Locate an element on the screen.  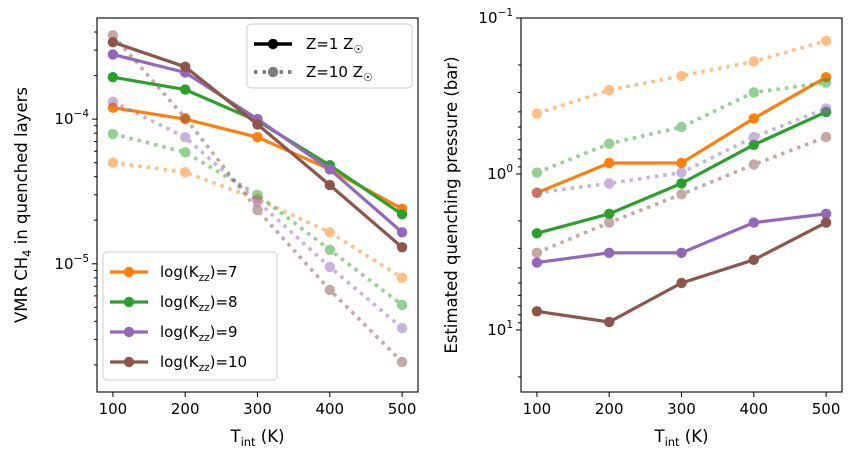
y-tick-label: 10⁻¹ is located at coordinates (495, 17).